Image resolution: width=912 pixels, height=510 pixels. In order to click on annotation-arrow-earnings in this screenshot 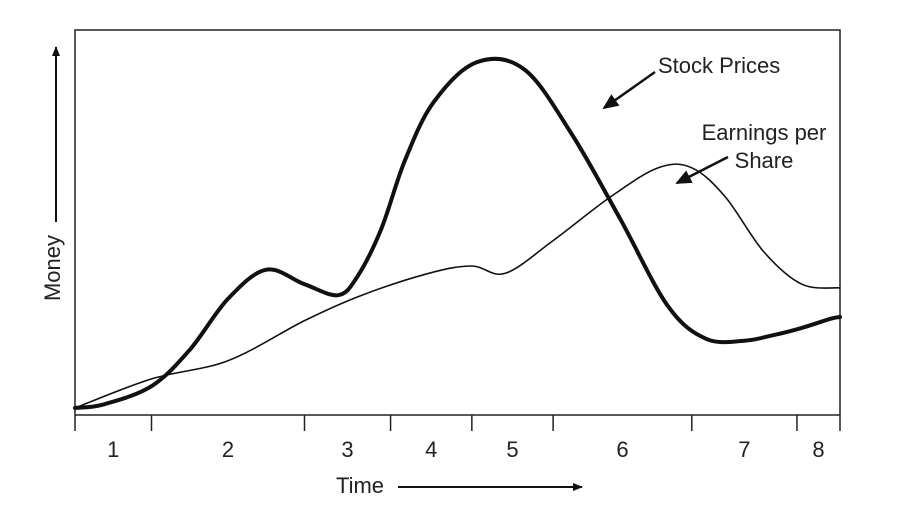, I will do `click(702, 170)`.